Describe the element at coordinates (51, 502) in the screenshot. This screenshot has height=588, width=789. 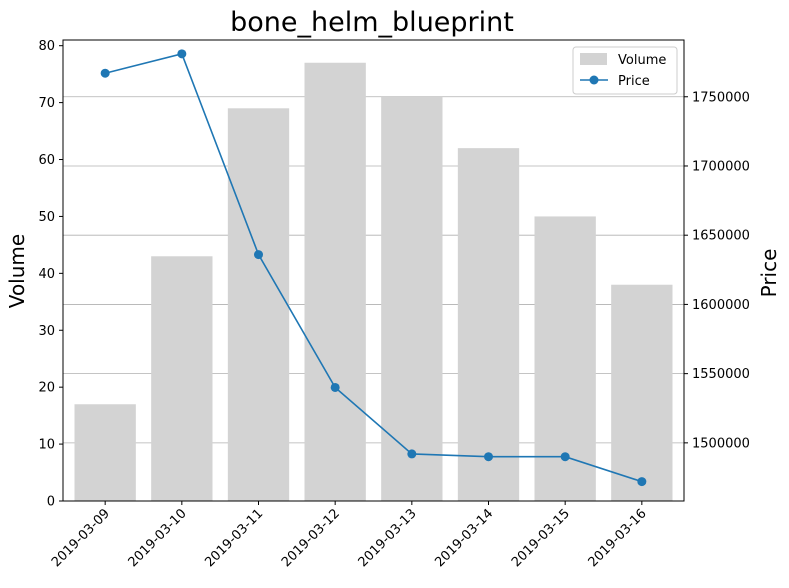
I see `y-tick-label: 0` at that location.